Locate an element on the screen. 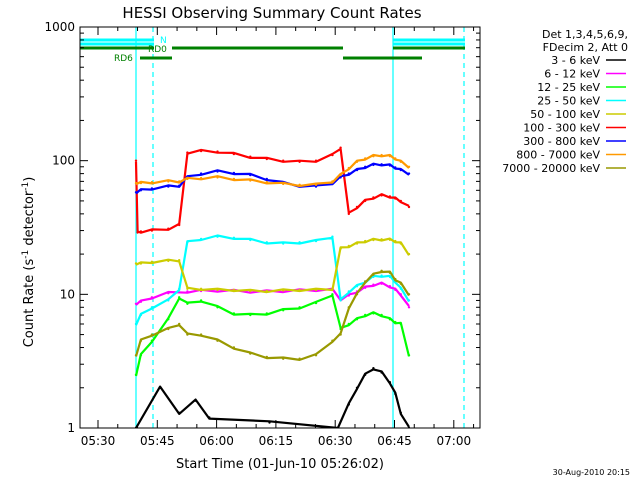  legend-label-3: 25 - 50 keV is located at coordinates (568, 101).